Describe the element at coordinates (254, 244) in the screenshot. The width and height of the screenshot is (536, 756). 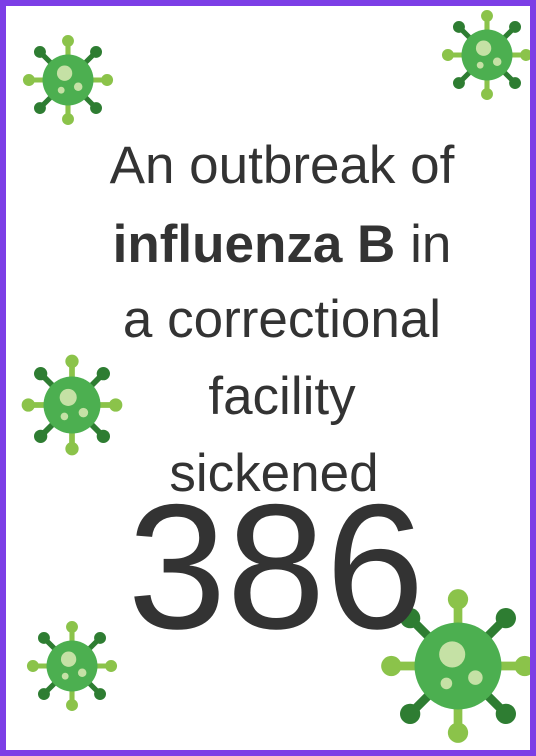
I see `highlight: influenza B` at that location.